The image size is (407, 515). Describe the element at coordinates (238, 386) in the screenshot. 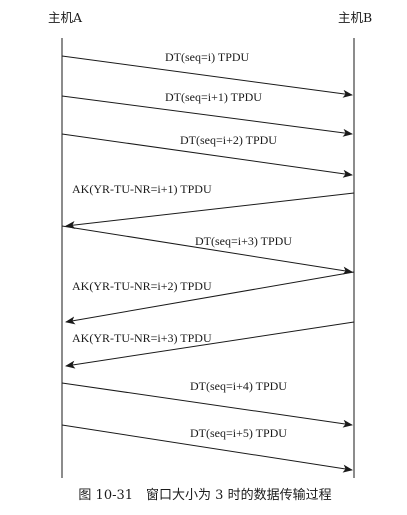

I see `message-label-8: DT(seq=i+4) TPDU` at that location.